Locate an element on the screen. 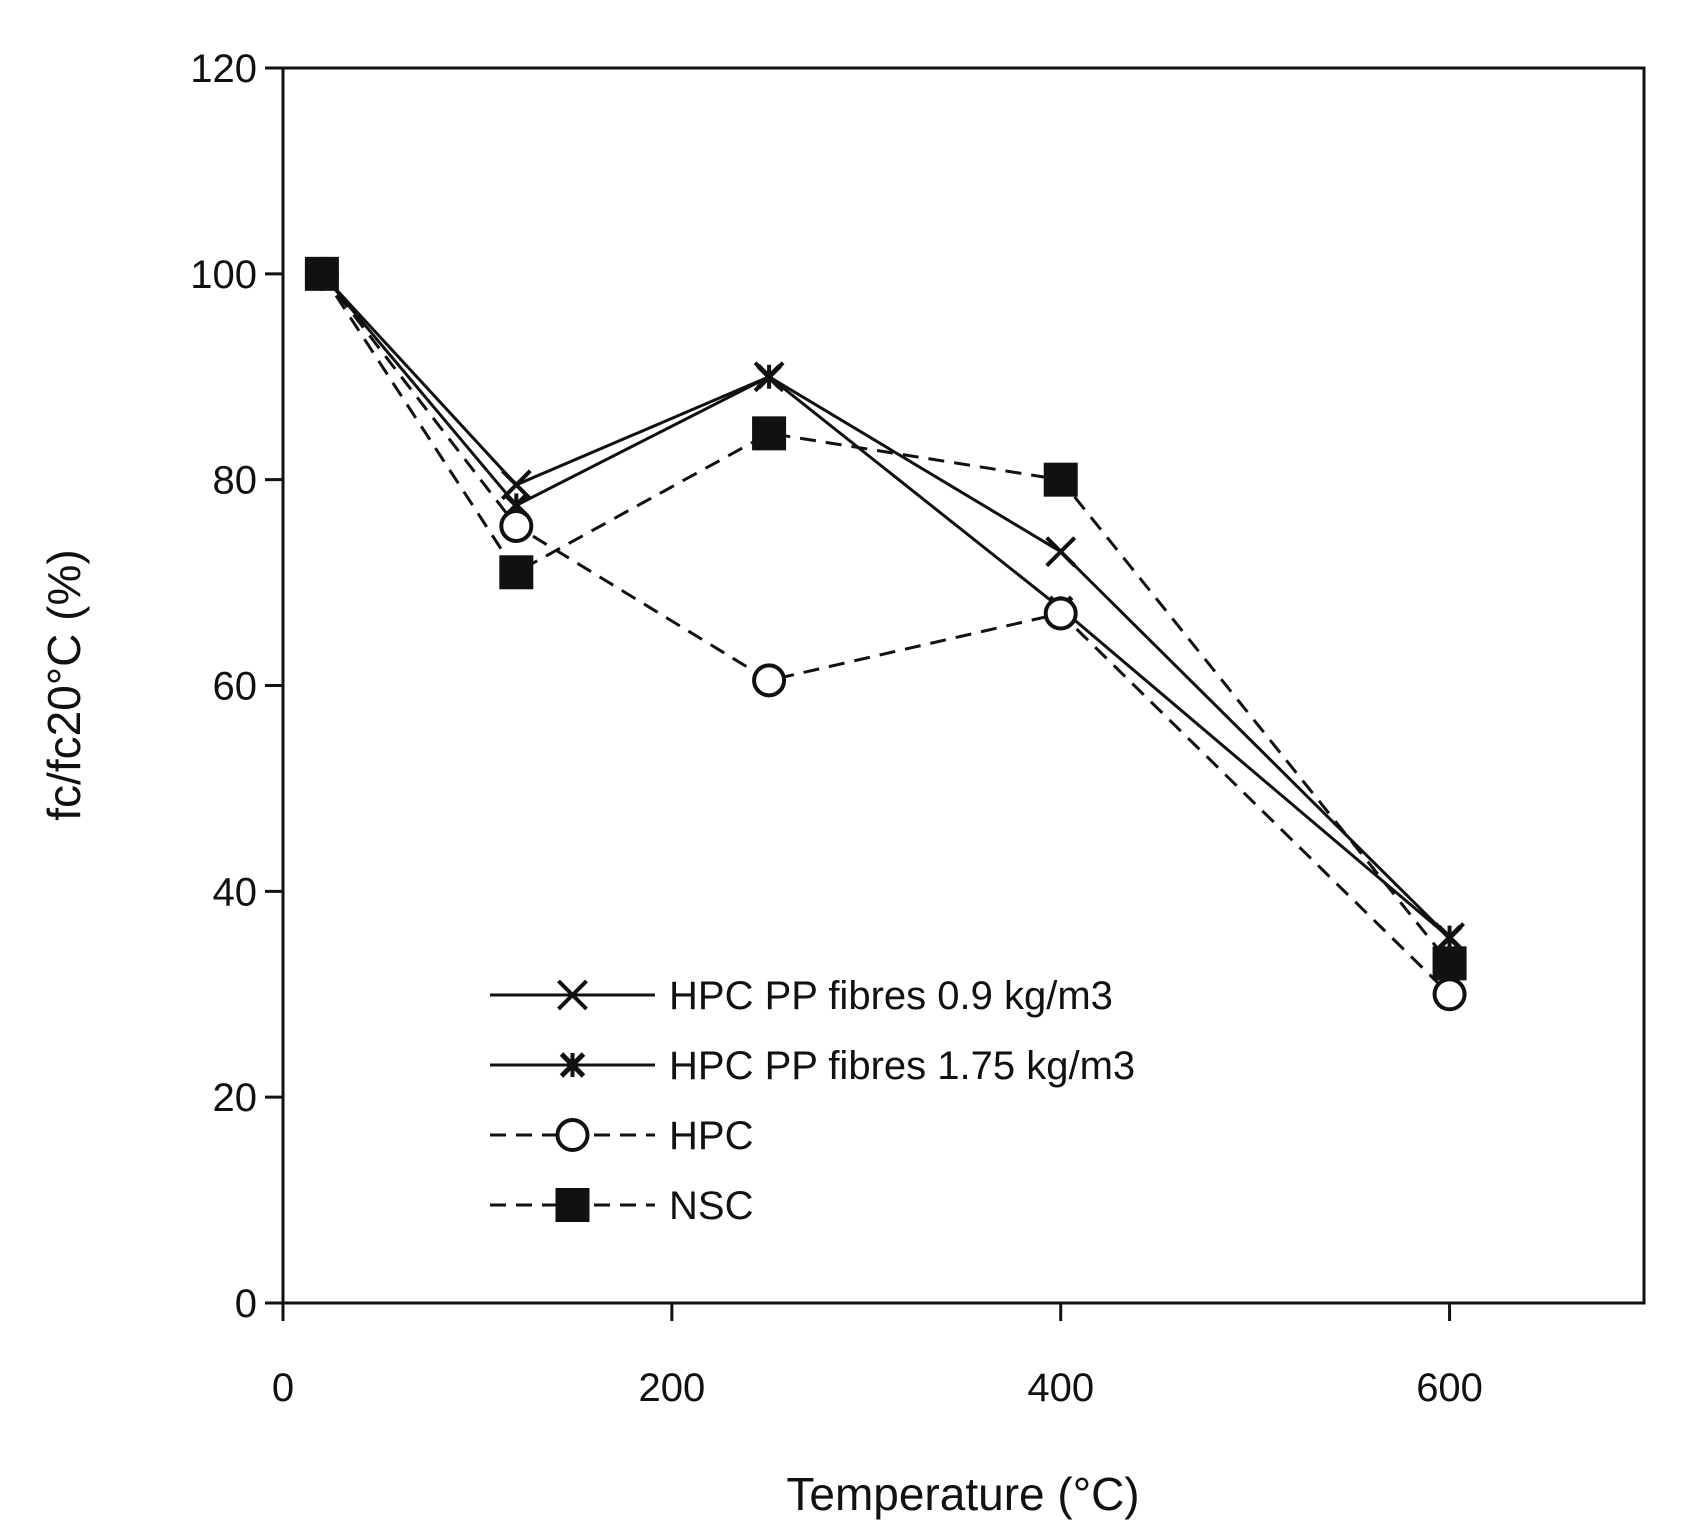 This screenshot has height=1533, width=1686. legend-item: HPC PP fibres 0.9 kg/m3 is located at coordinates (801, 996).